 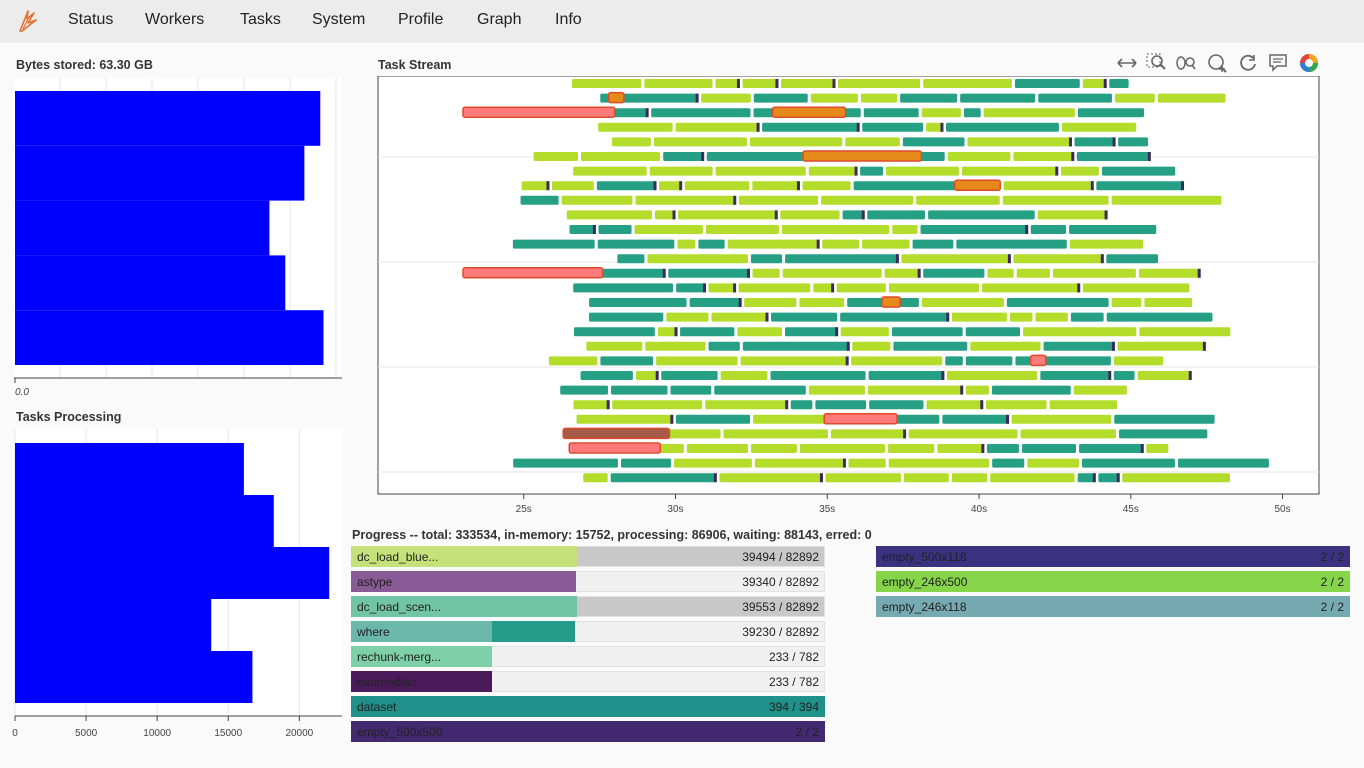 What do you see at coordinates (15, 733) in the screenshot?
I see `proc-tick-label: 0` at bounding box center [15, 733].